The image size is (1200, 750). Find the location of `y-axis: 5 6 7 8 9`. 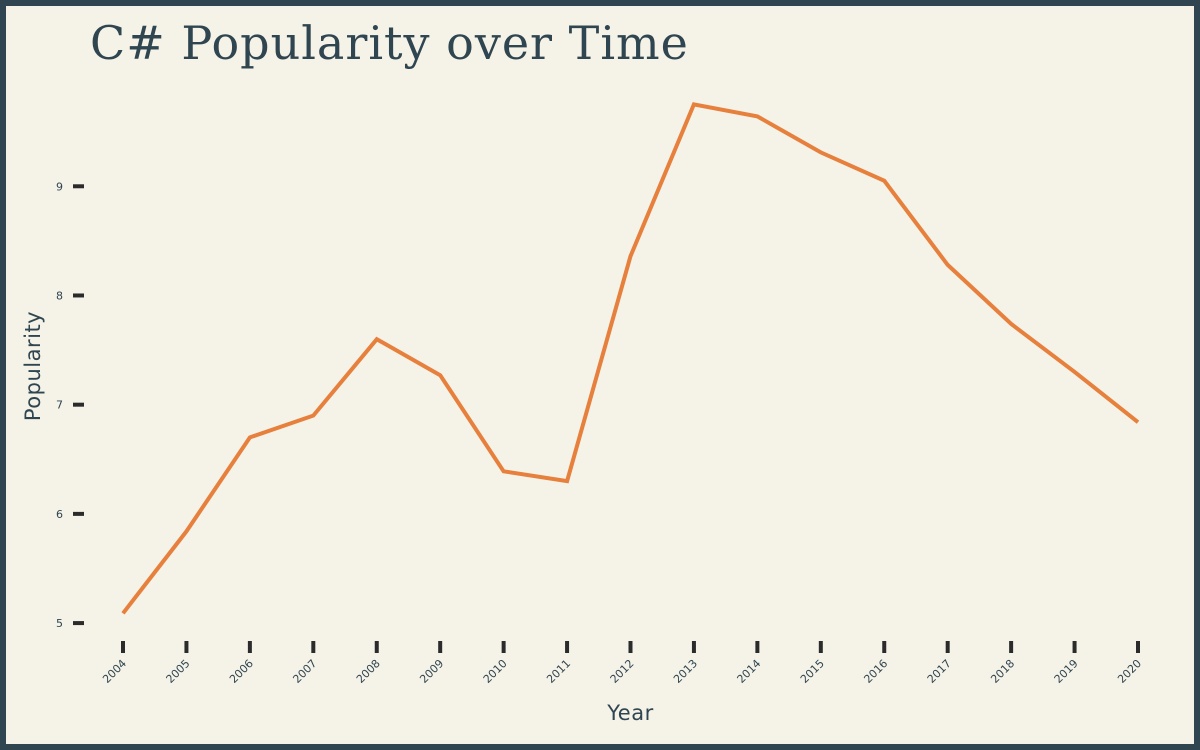

y-axis: 5 6 7 8 9 is located at coordinates (70, 405).